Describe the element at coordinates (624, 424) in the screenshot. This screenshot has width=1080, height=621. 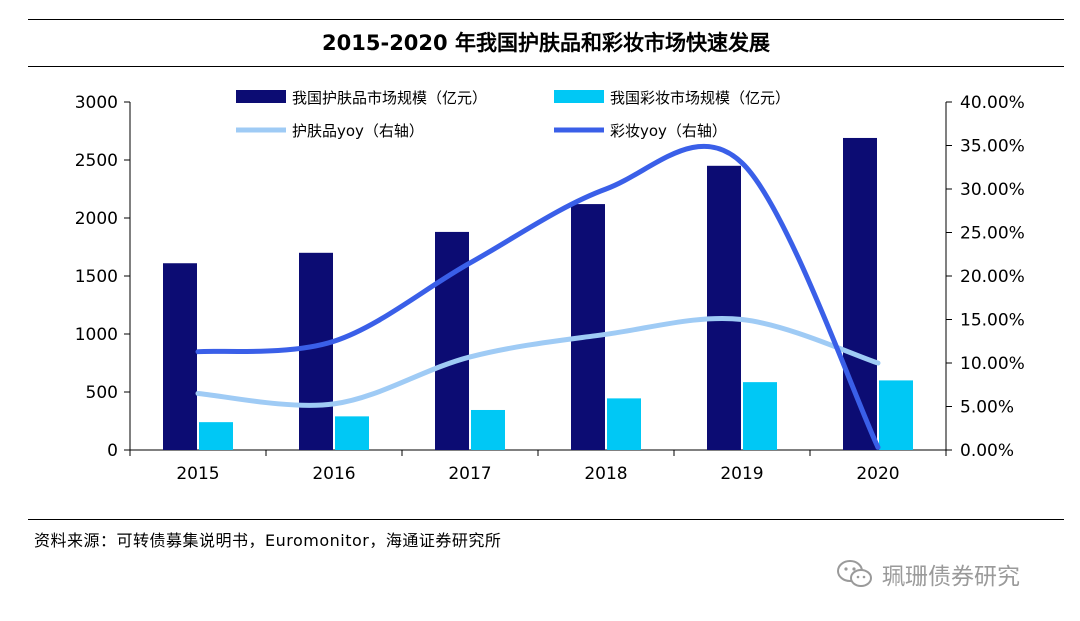
I see `bar-makeup-2018` at that location.